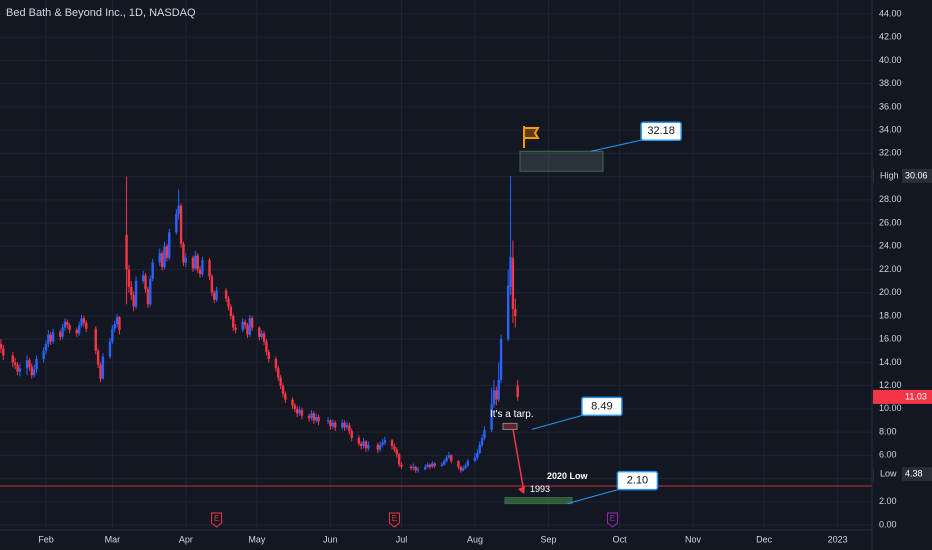 The image size is (932, 550). What do you see at coordinates (890, 385) in the screenshot?
I see `y-tick-label: 12.00` at bounding box center [890, 385].